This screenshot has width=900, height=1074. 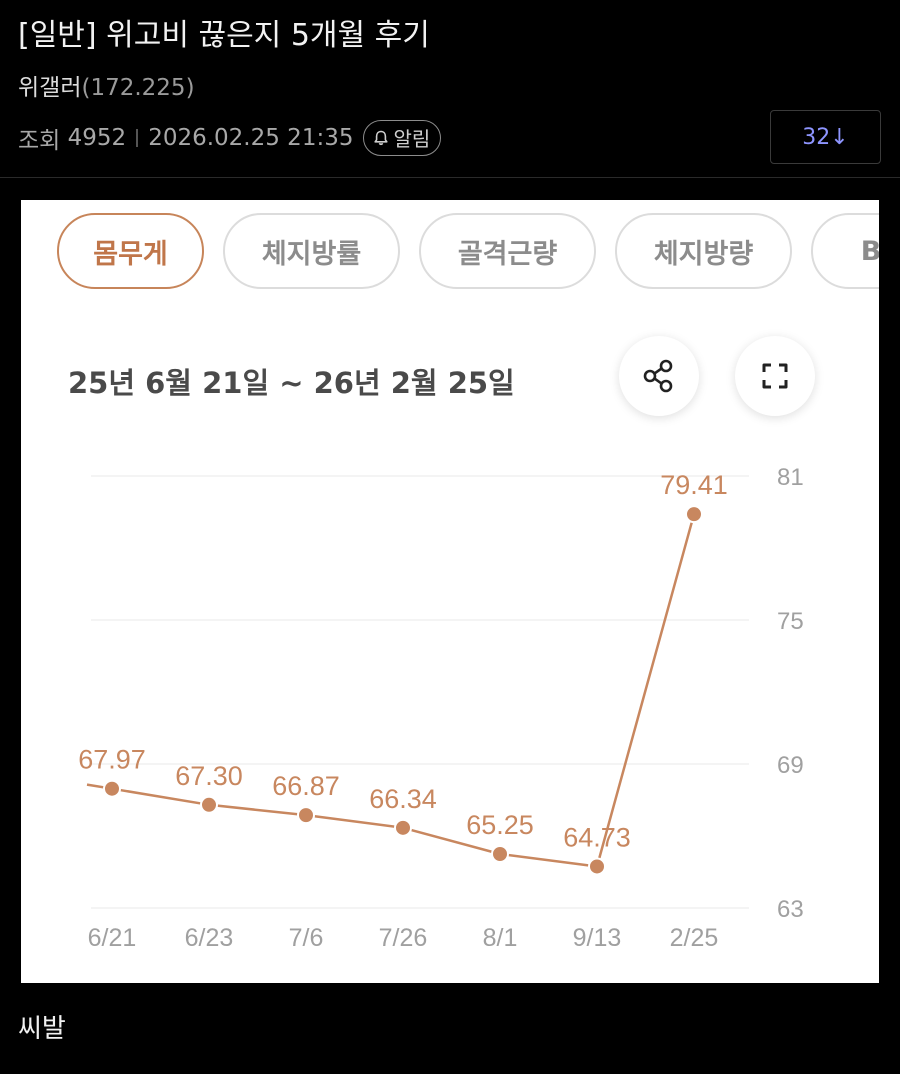 What do you see at coordinates (50, 88) in the screenshot?
I see `author-name: 위갤러` at bounding box center [50, 88].